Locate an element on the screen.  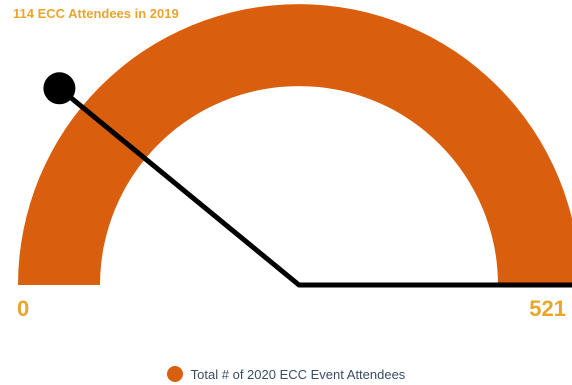
legend-swatch is located at coordinates (174, 374).